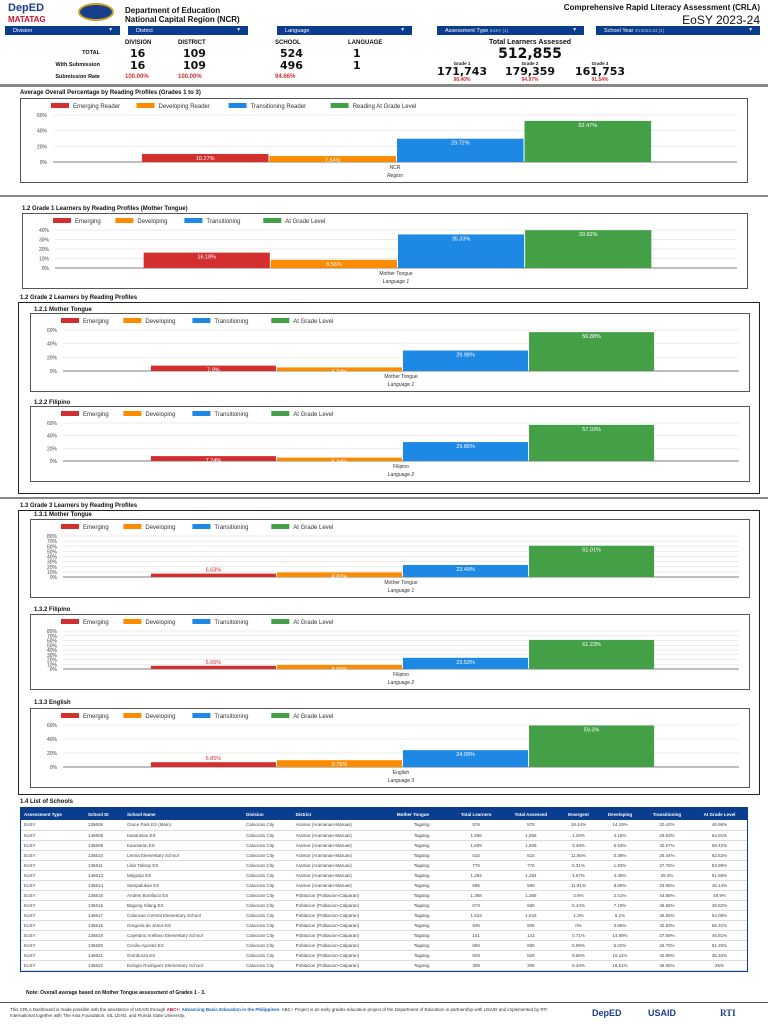 The height and width of the screenshot is (1024, 768). Describe the element at coordinates (476, 855) in the screenshot. I see `table-cell: 515` at that location.